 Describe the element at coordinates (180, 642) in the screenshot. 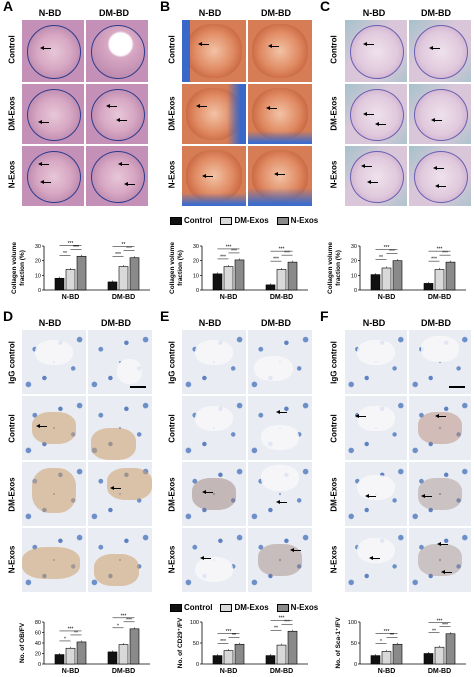

I see `y-axis-label-line: No. of CD29⁺/FV` at that location.